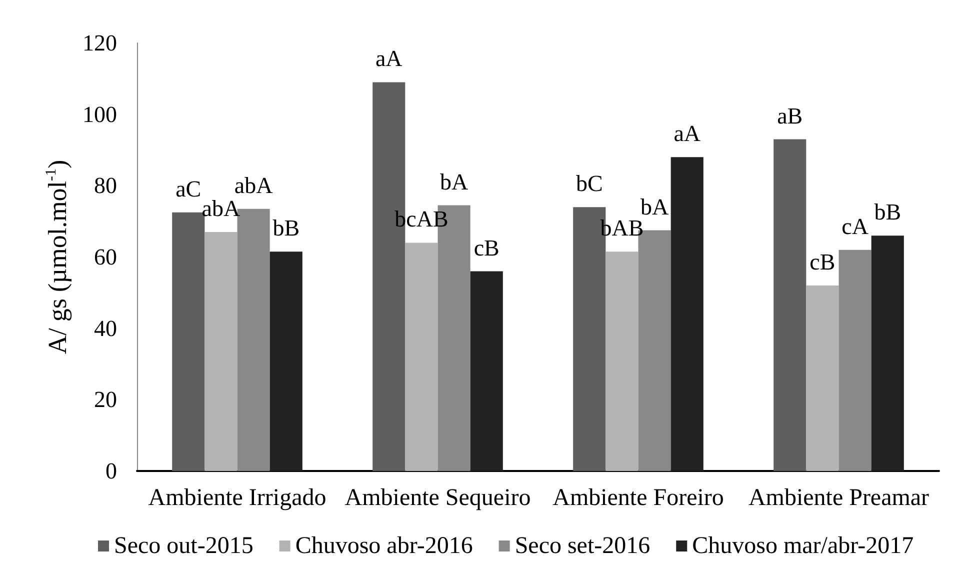 The image size is (955, 579). I want to click on data-label: aB, so click(790, 115).